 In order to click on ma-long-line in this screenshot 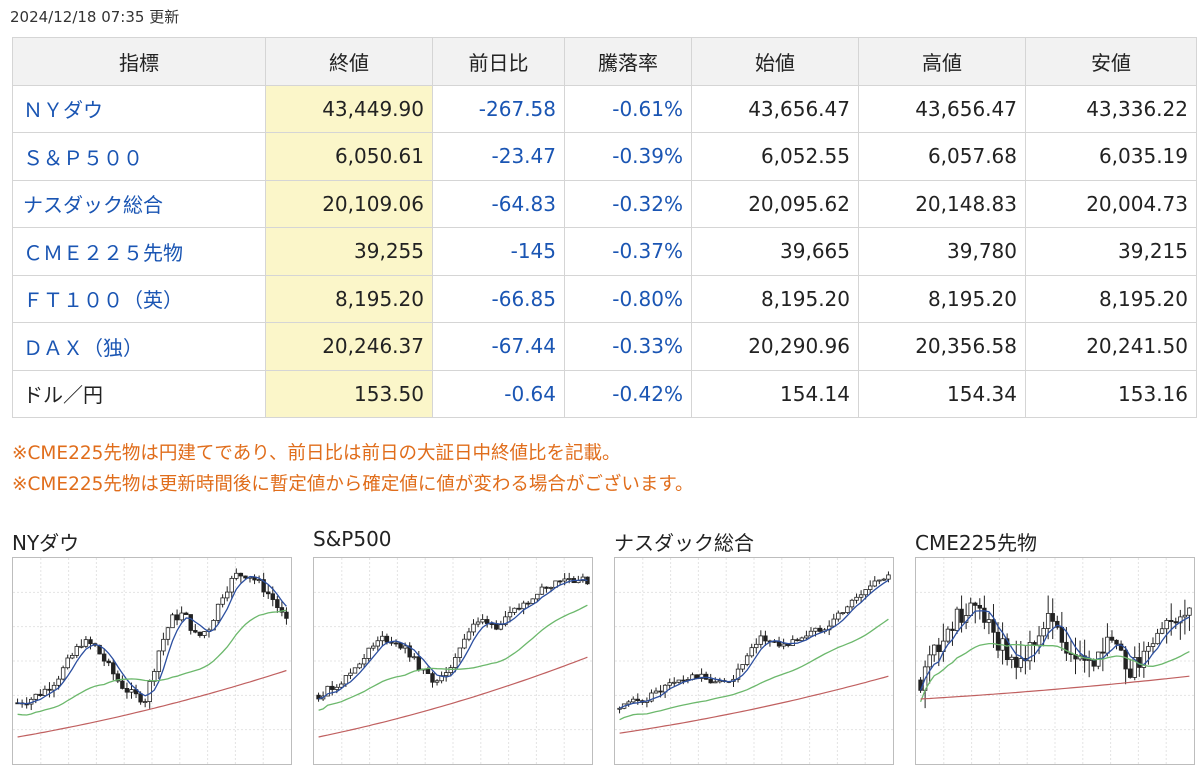, I will do `click(152, 703)`.